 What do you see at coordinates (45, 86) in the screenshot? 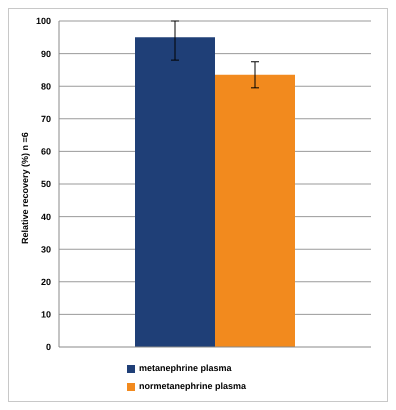
I see `y-tick-label: 80` at bounding box center [45, 86].